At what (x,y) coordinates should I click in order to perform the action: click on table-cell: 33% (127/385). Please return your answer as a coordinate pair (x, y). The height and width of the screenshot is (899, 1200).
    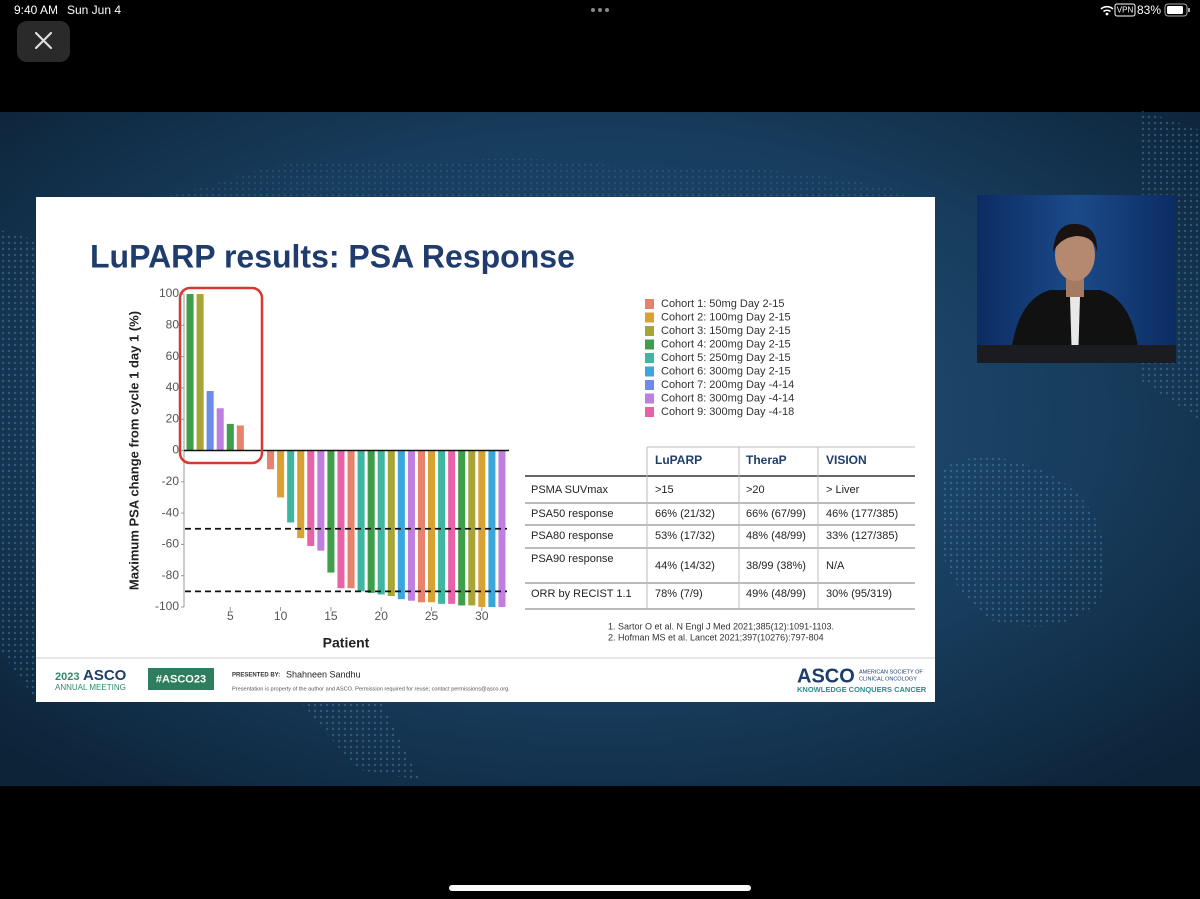
    Looking at the image, I should click on (862, 536).